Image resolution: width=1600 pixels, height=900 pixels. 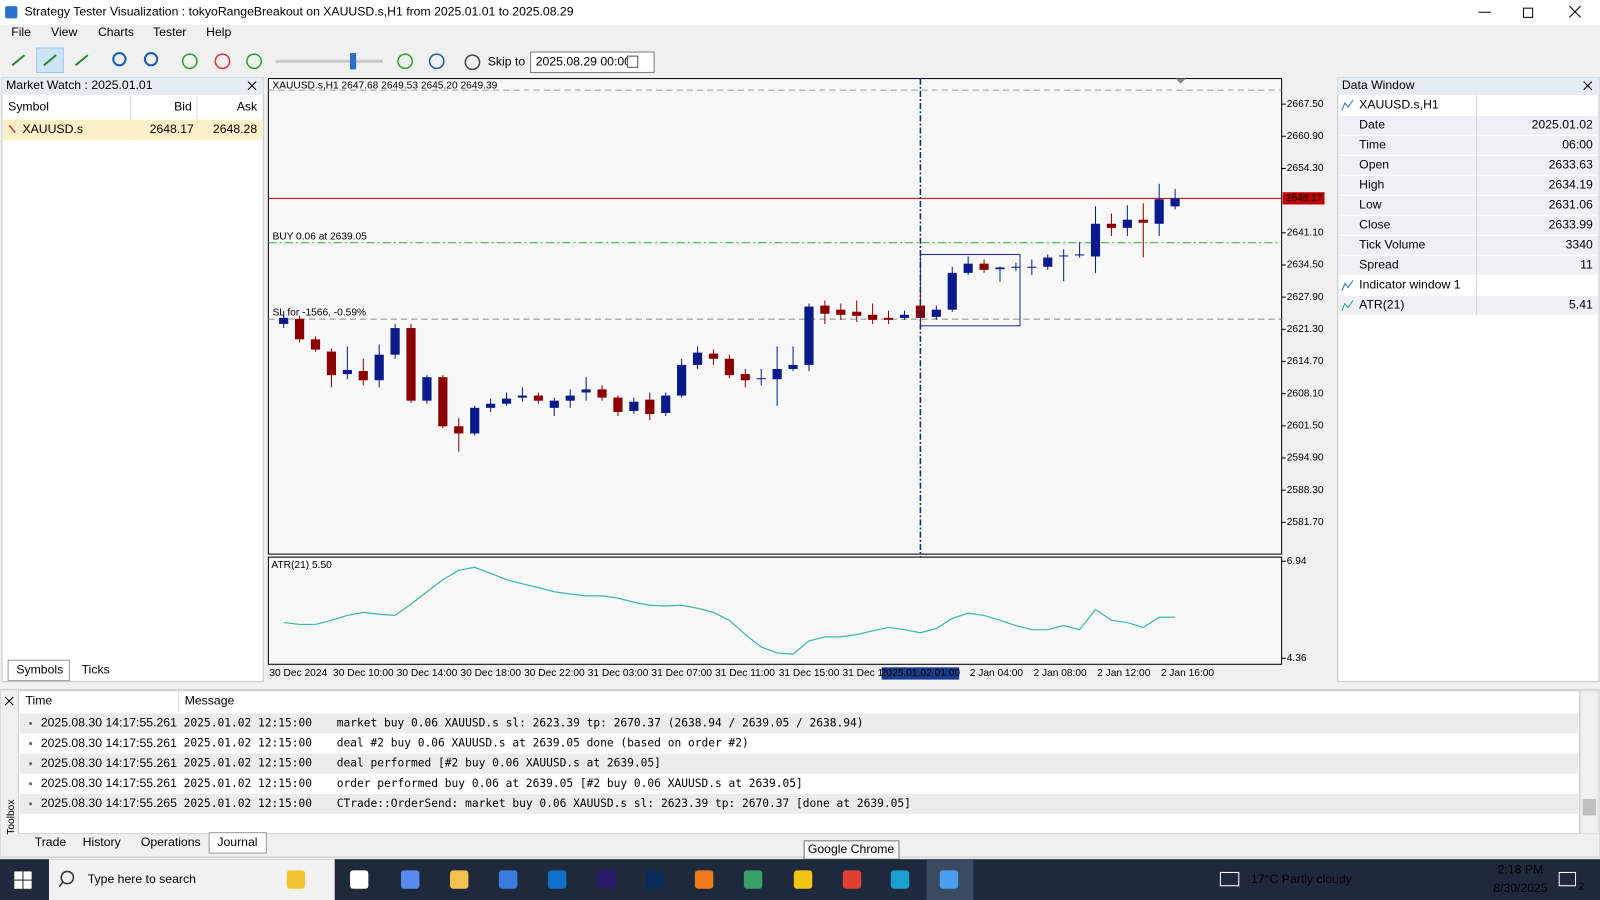 I want to click on column-header: Symbol, so click(x=28, y=106).